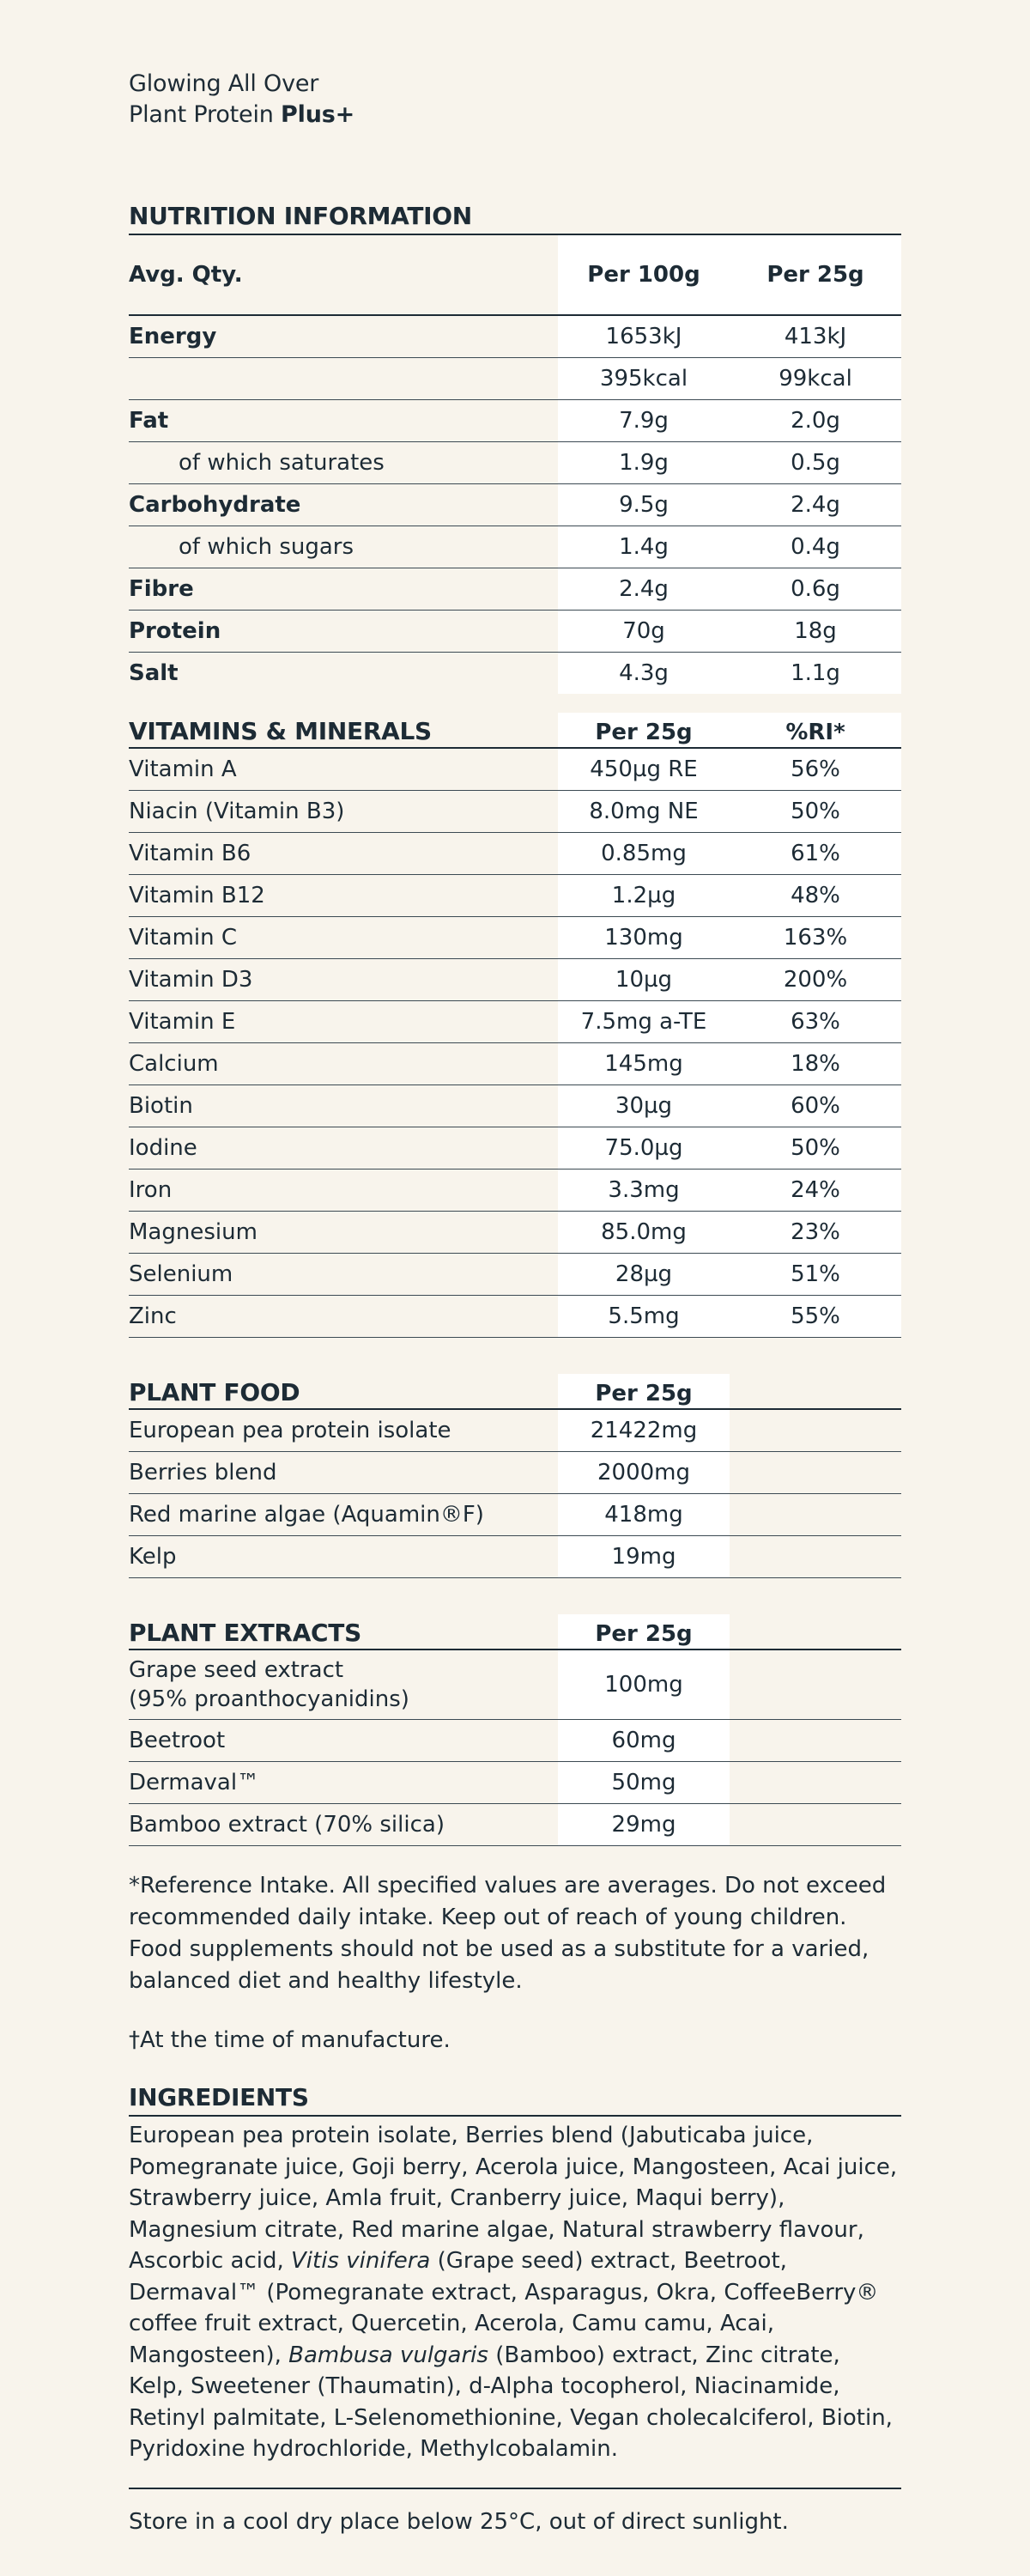  What do you see at coordinates (161, 589) in the screenshot?
I see `nutrient-label: Fibre` at bounding box center [161, 589].